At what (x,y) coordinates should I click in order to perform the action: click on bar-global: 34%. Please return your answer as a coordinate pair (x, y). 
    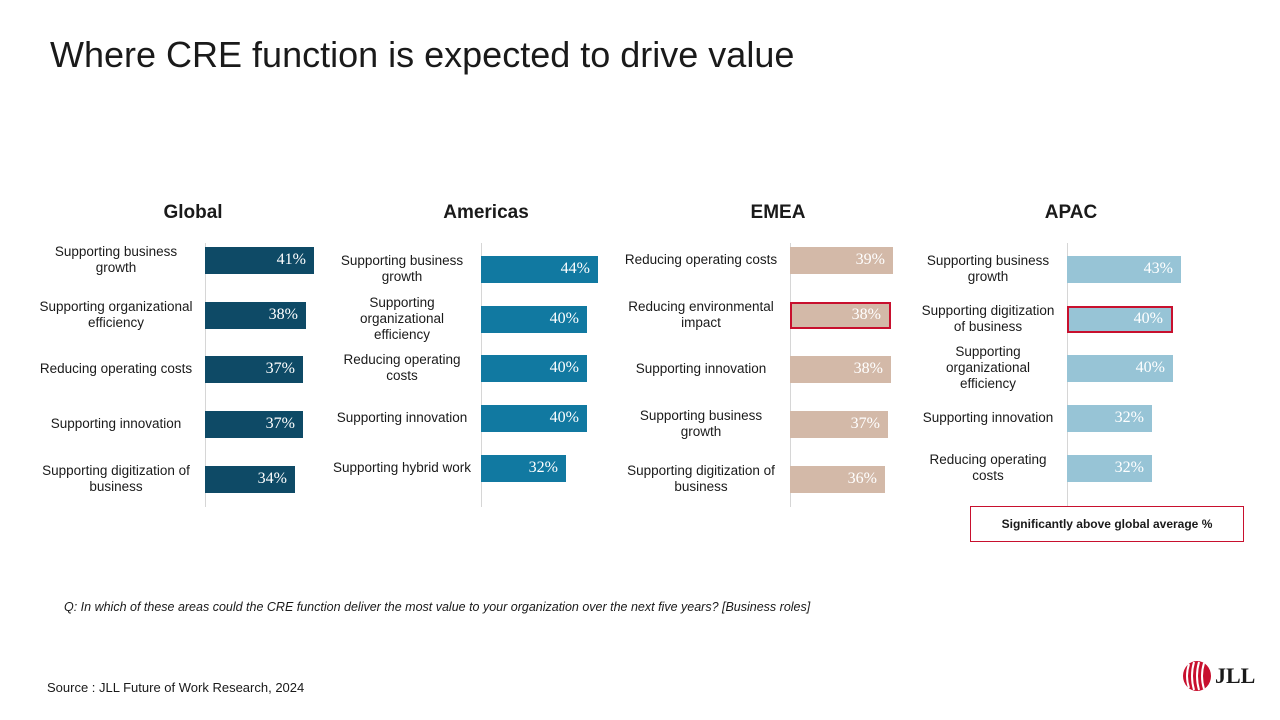
    Looking at the image, I should click on (250, 479).